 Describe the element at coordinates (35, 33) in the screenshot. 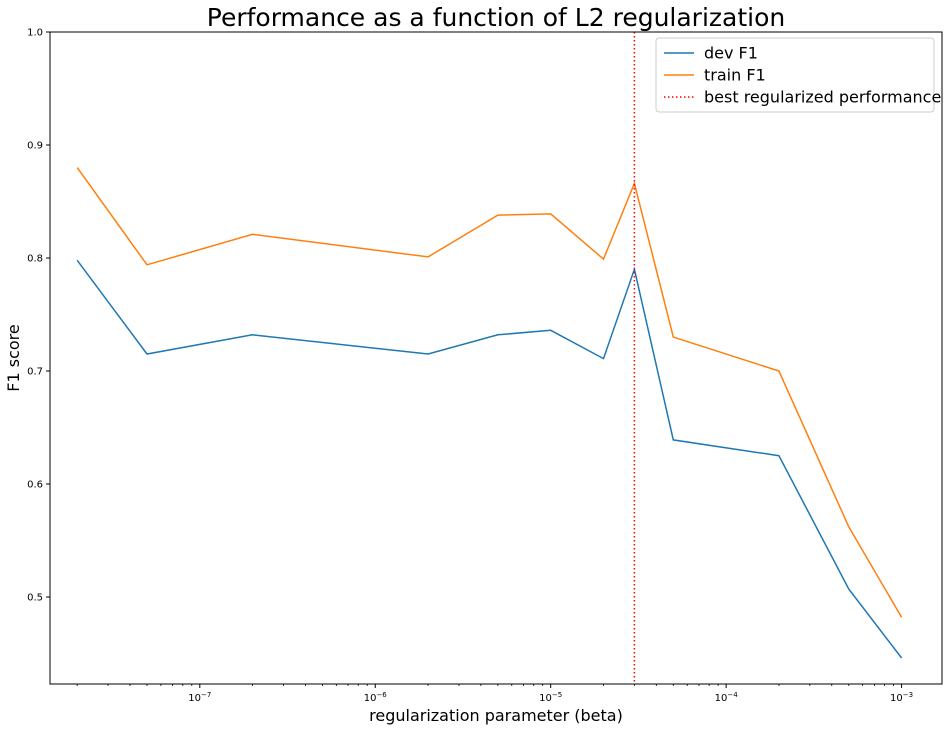

I see `y-tick-label: 1.0` at that location.